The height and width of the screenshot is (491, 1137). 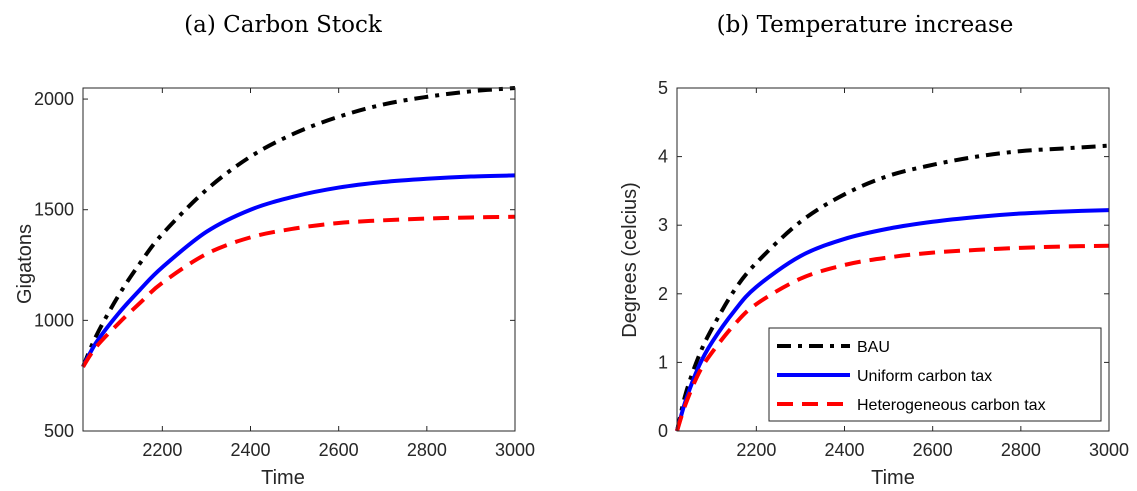 I want to click on y-tick-label: 1000, so click(x=54, y=320).